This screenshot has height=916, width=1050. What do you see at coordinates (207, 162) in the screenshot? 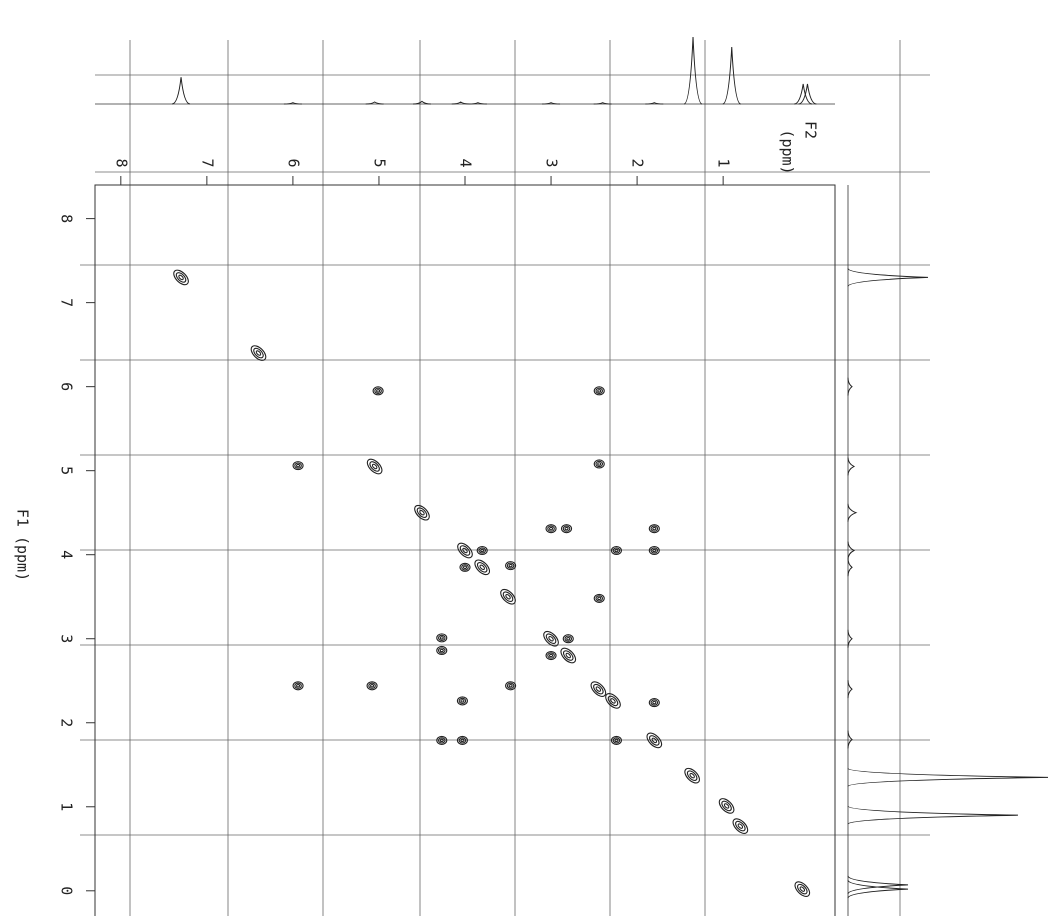
I see `x-tick-label: 7` at bounding box center [207, 162].